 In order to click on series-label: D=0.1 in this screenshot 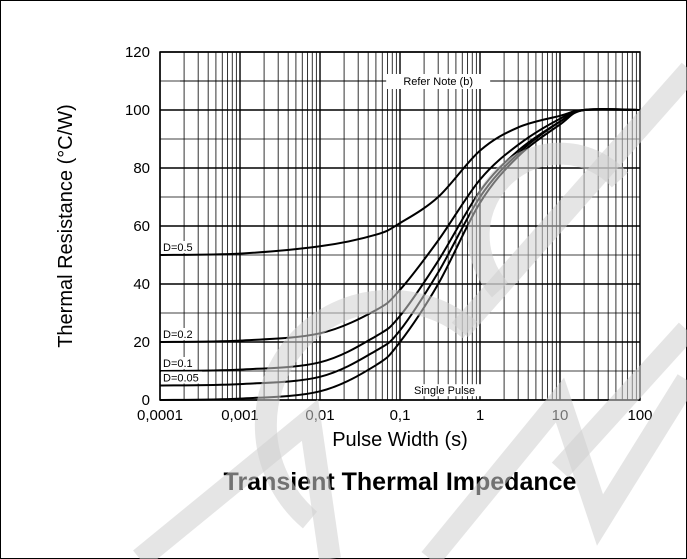, I will do `click(178, 364)`.